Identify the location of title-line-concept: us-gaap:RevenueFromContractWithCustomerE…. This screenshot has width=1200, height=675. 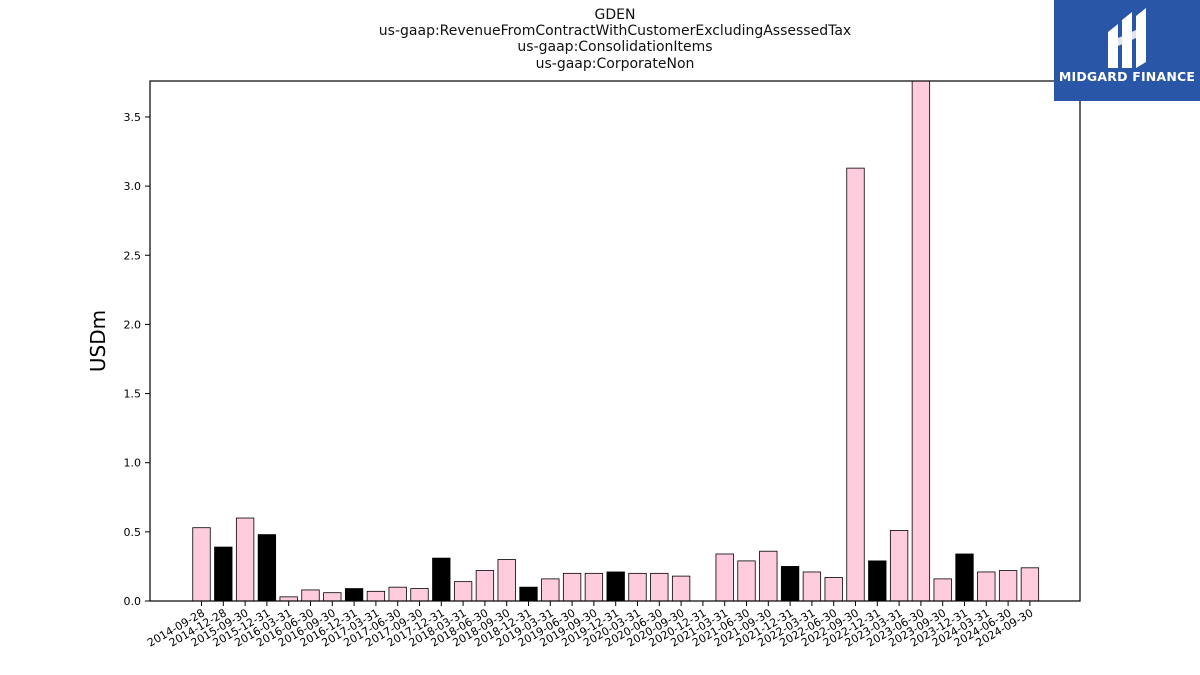
(615, 31).